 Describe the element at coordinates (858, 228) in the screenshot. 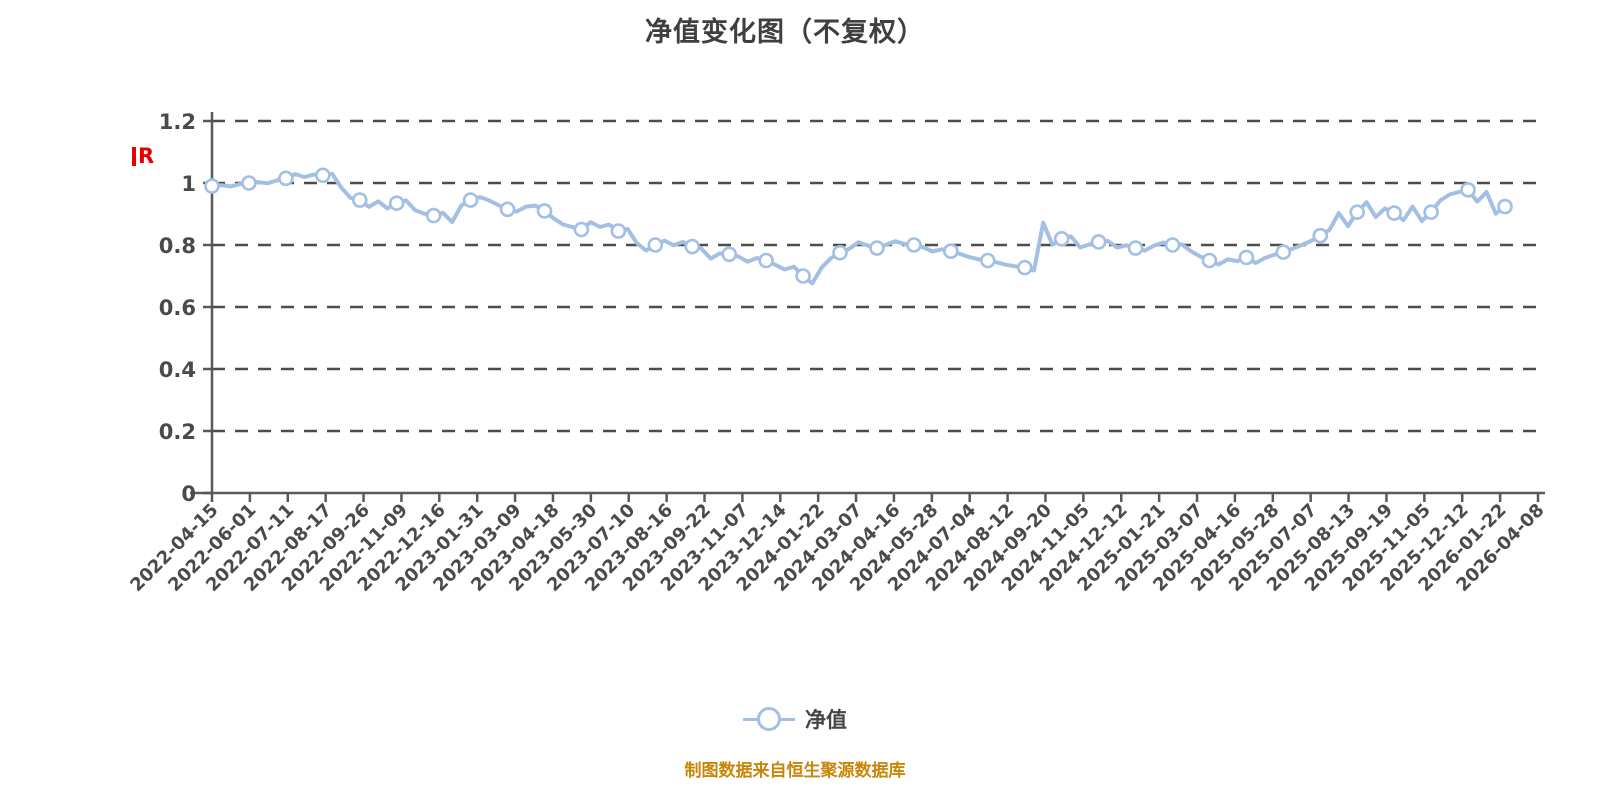

I see `net-value-line` at that location.